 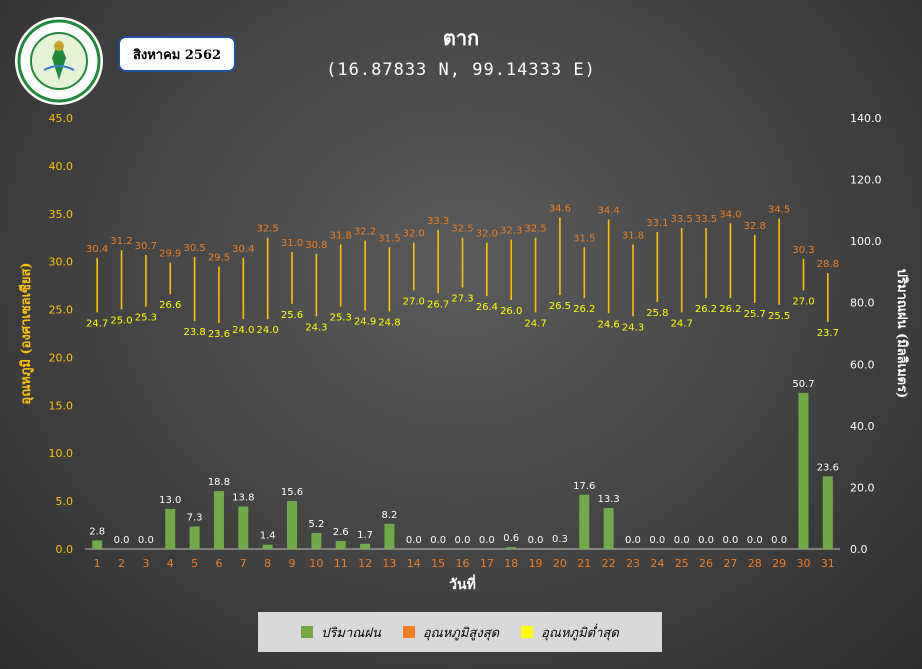 What do you see at coordinates (803, 384) in the screenshot?
I see `rain-data-label: 50.7` at bounding box center [803, 384].